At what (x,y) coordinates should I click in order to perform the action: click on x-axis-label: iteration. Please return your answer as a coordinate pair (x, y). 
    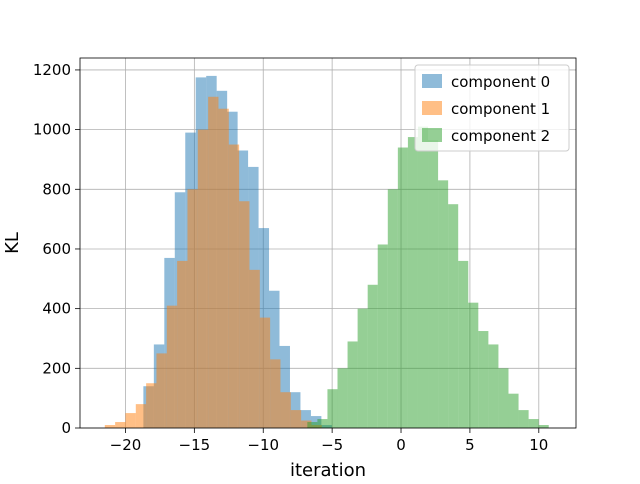
    Looking at the image, I should click on (328, 470).